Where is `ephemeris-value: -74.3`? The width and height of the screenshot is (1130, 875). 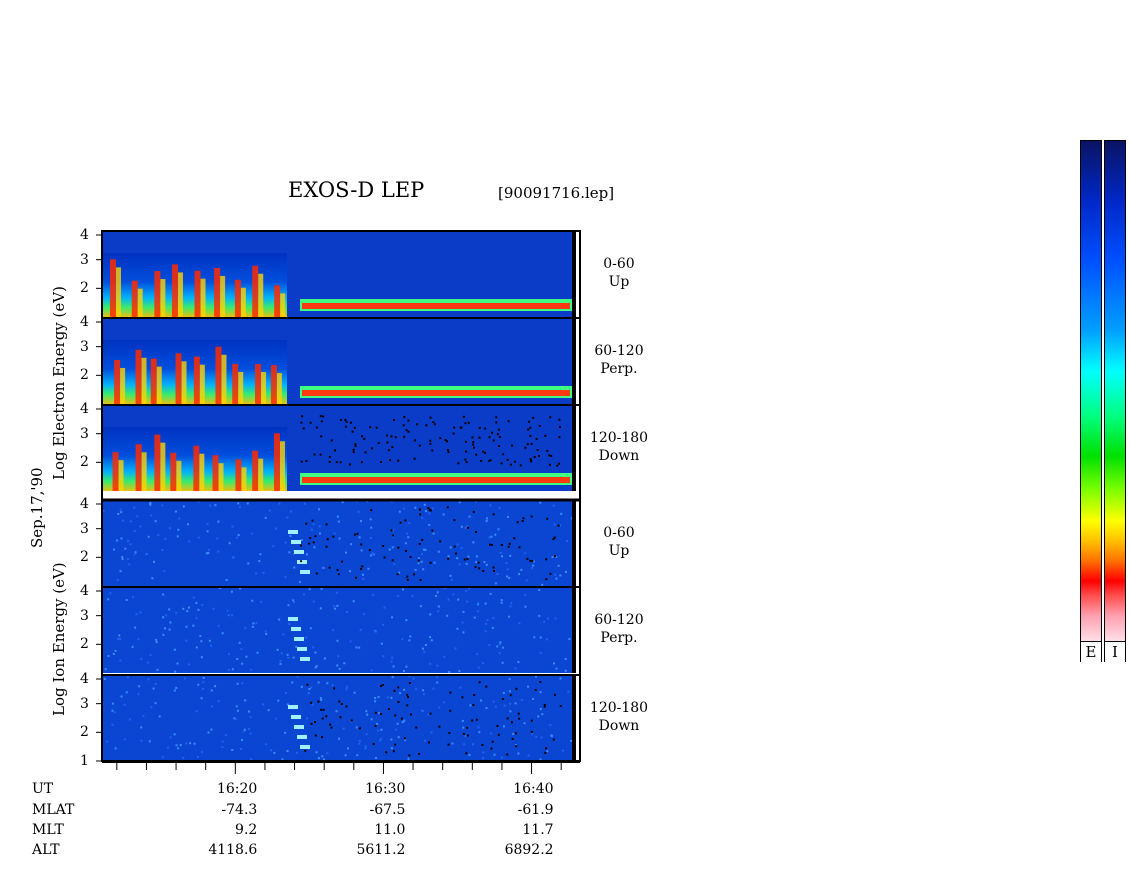 ephemeris-value: -74.3 is located at coordinates (239, 810).